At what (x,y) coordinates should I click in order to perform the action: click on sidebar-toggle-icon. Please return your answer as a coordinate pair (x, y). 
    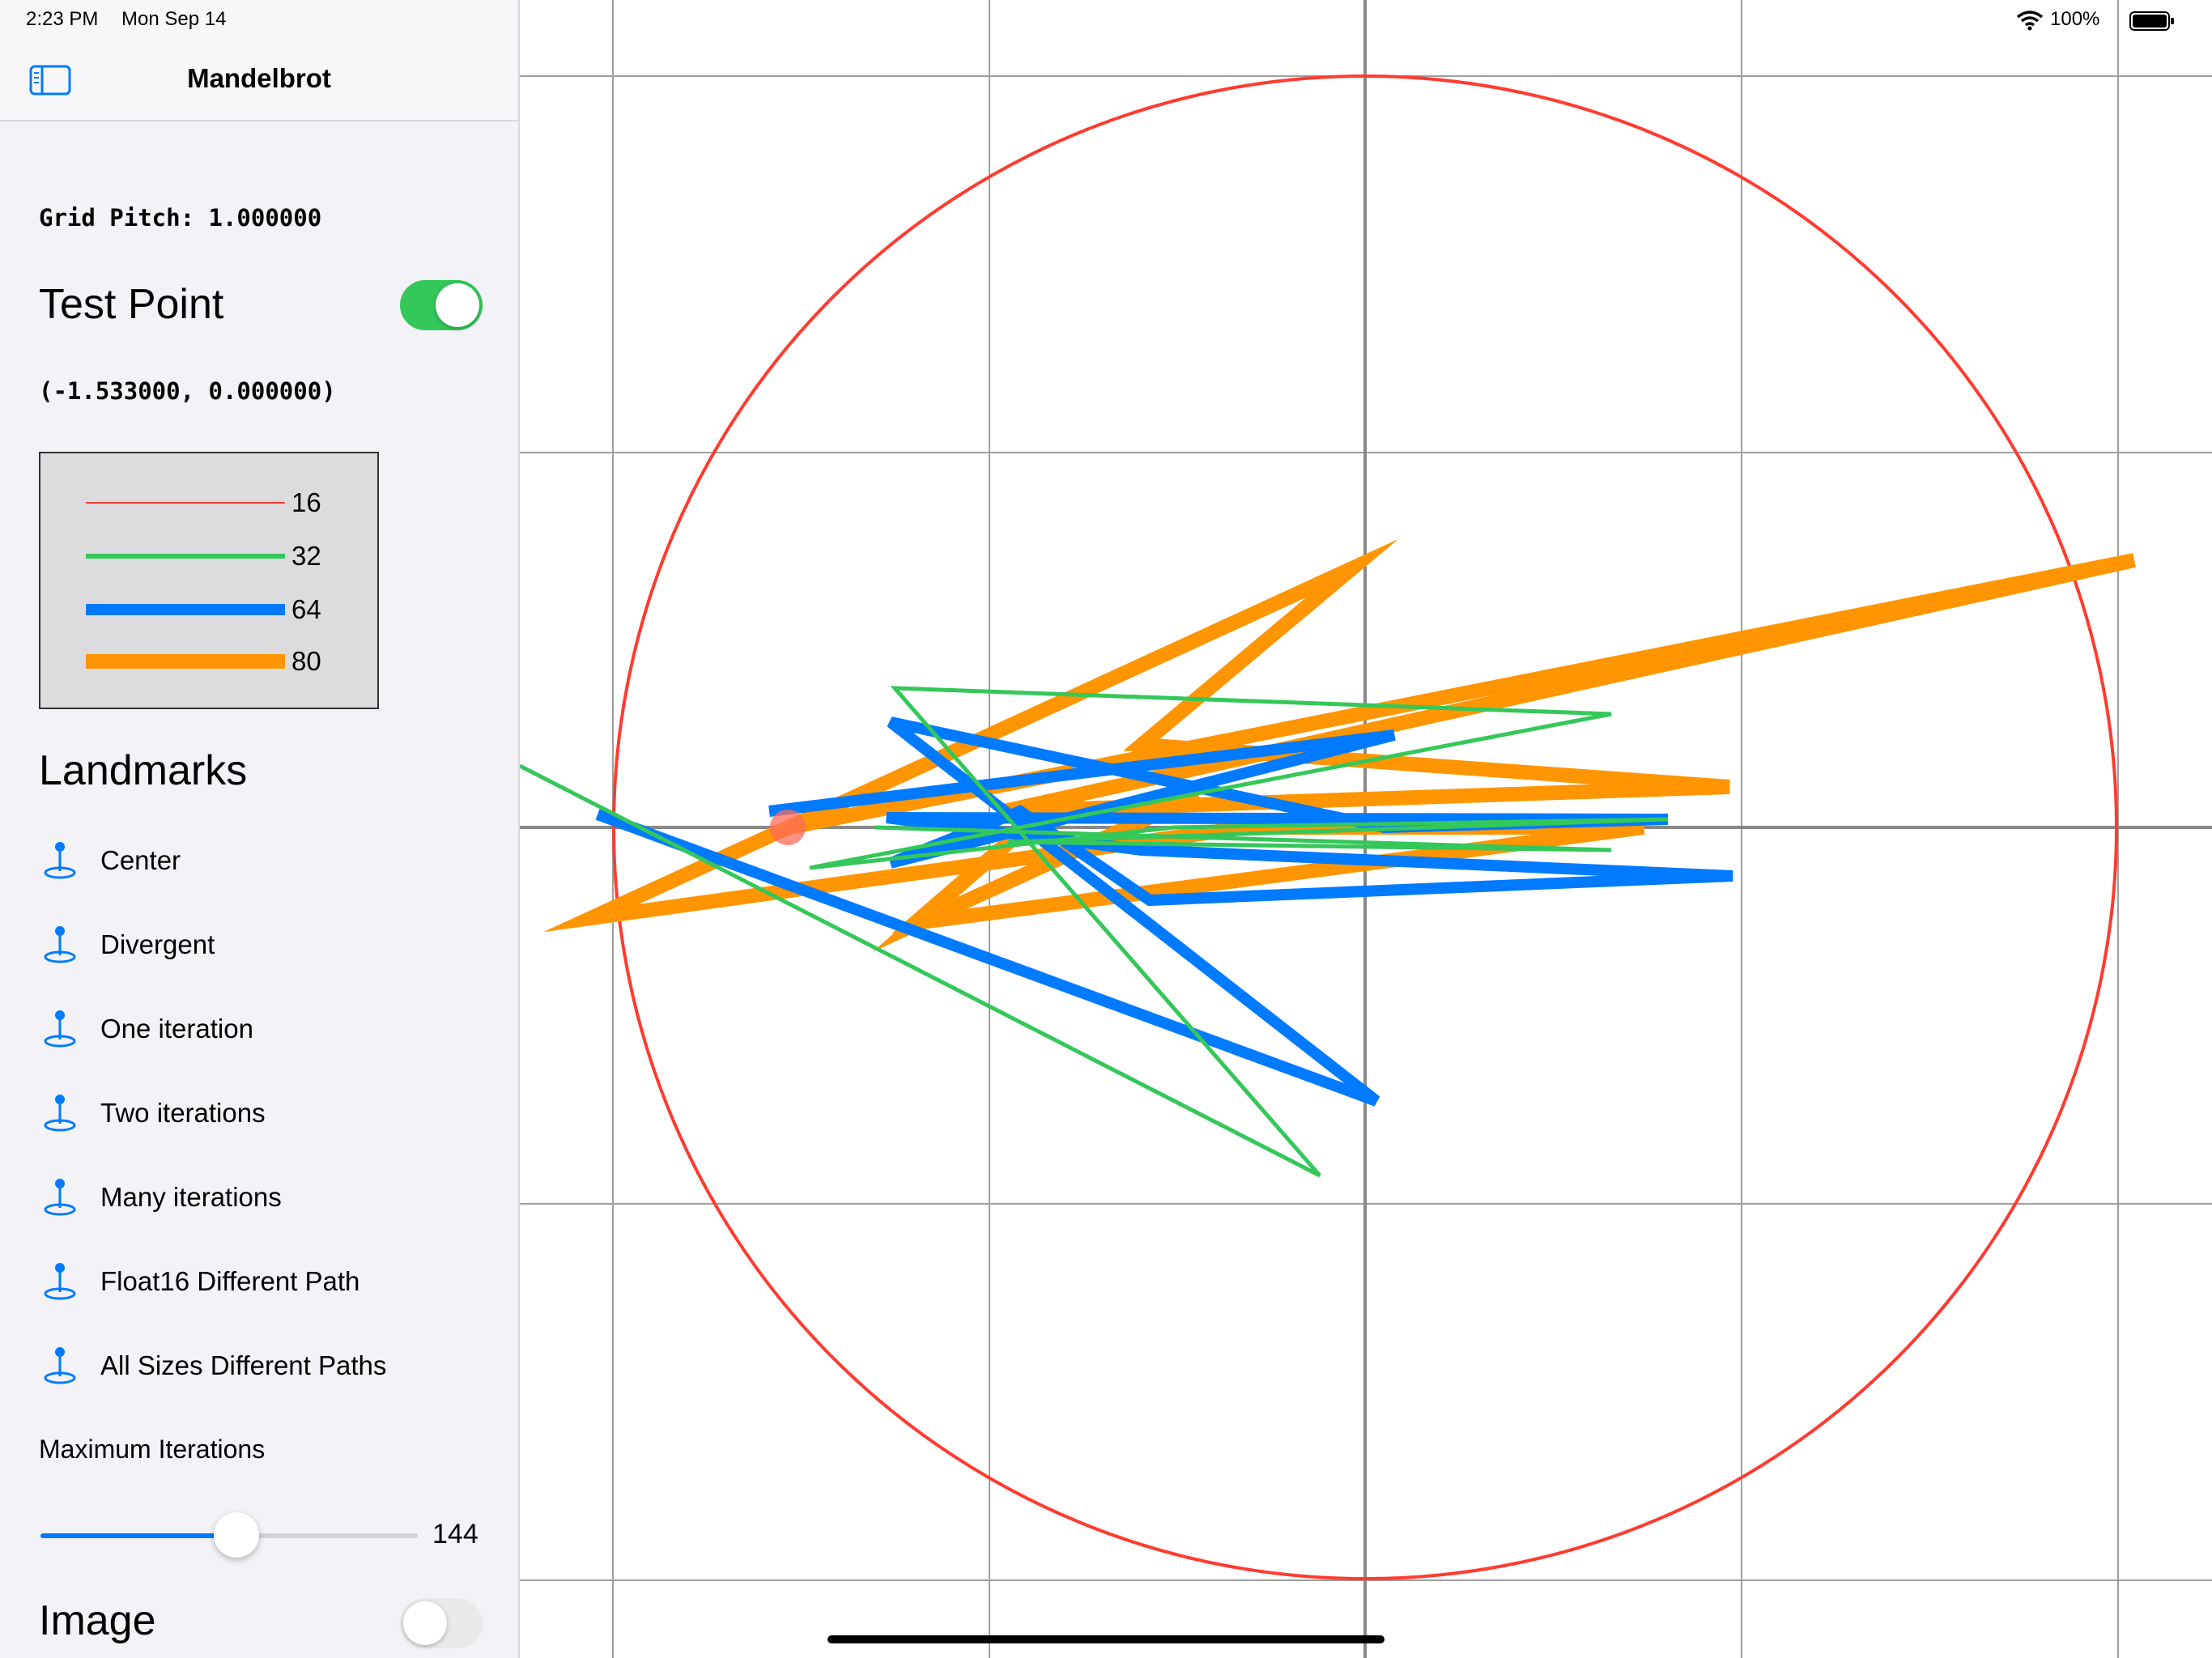
    Looking at the image, I should click on (50, 80).